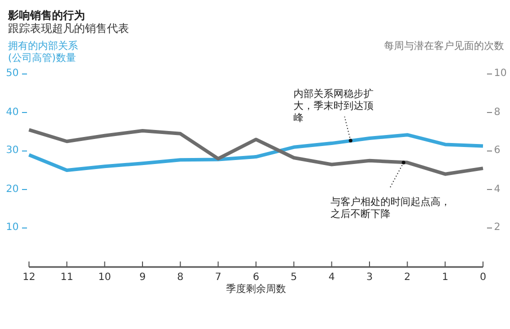 This screenshot has height=329, width=510. Describe the element at coordinates (334, 106) in the screenshot. I see `annotation: 内部关系网稳步扩大，季末时到达顶峰` at that location.